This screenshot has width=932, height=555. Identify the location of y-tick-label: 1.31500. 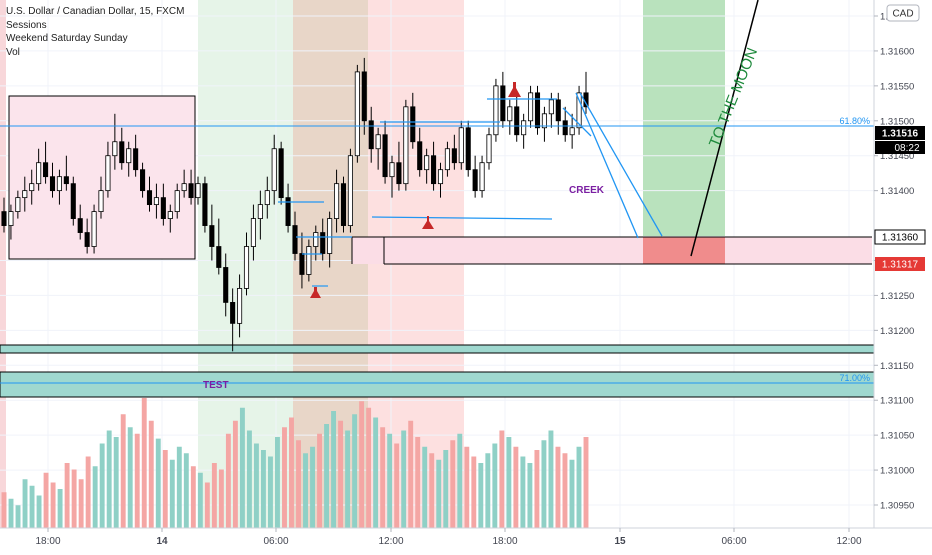
(897, 121).